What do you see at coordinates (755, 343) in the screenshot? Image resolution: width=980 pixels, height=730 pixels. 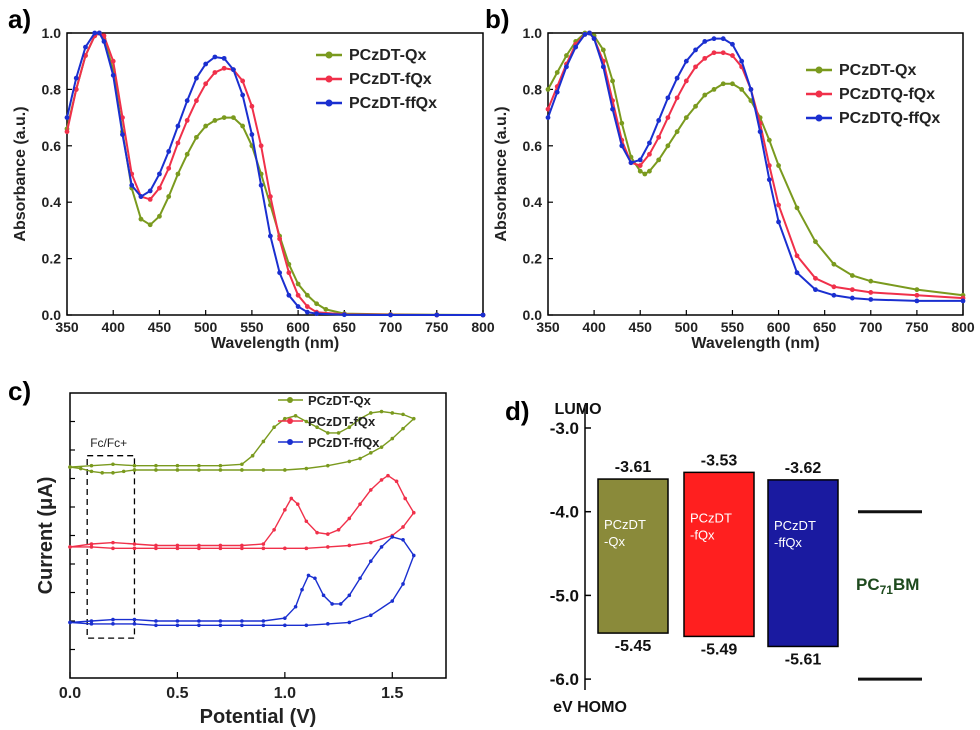 I see `x-axis-label: Wavelength (nm)` at bounding box center [755, 343].